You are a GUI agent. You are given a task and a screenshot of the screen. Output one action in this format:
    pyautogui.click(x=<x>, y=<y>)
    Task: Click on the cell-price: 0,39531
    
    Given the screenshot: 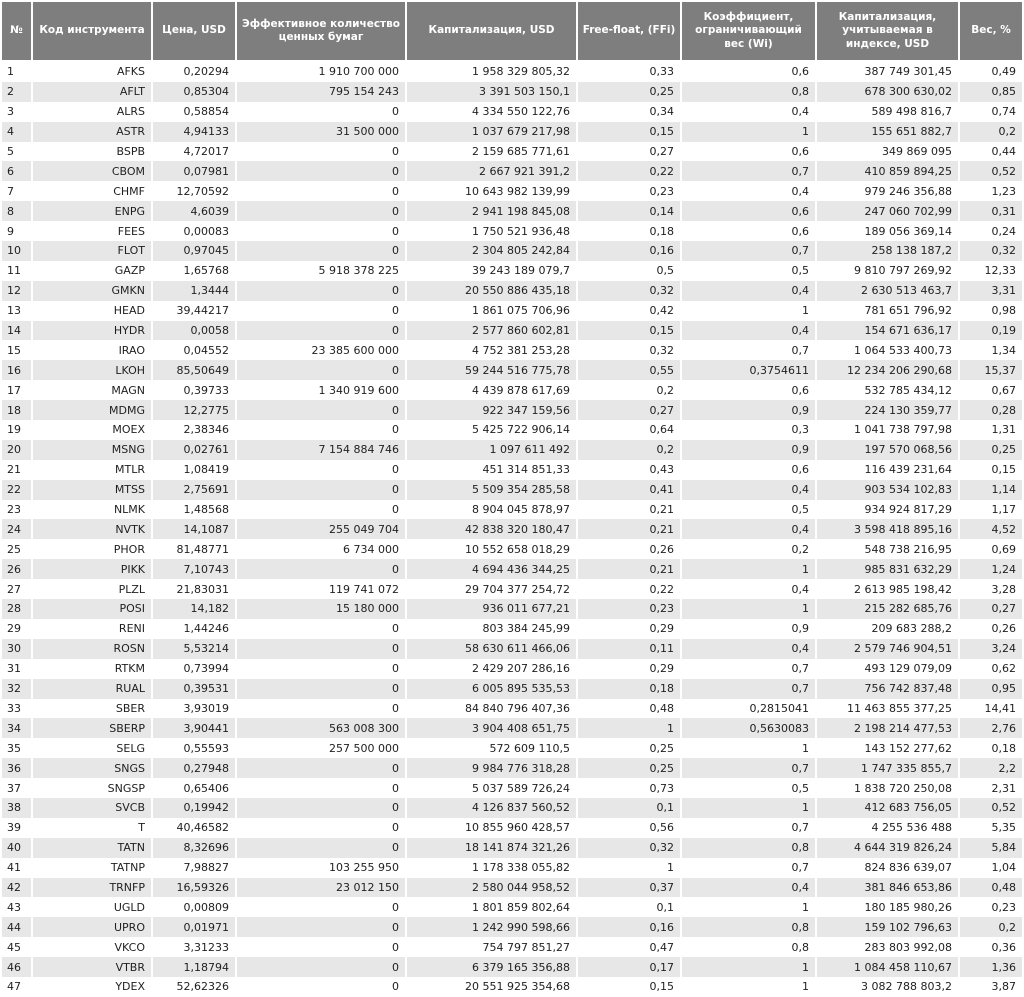 What is the action you would take?
    pyautogui.click(x=195, y=688)
    